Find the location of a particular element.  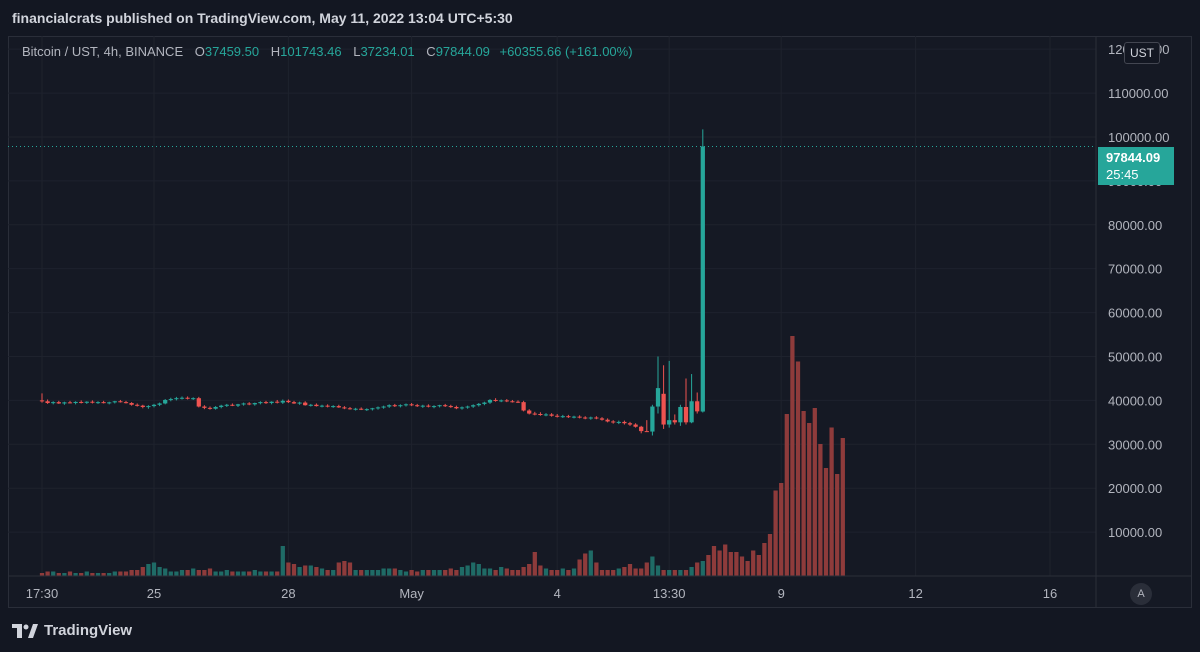

price-tick-label: 20000.00 is located at coordinates (1135, 488).